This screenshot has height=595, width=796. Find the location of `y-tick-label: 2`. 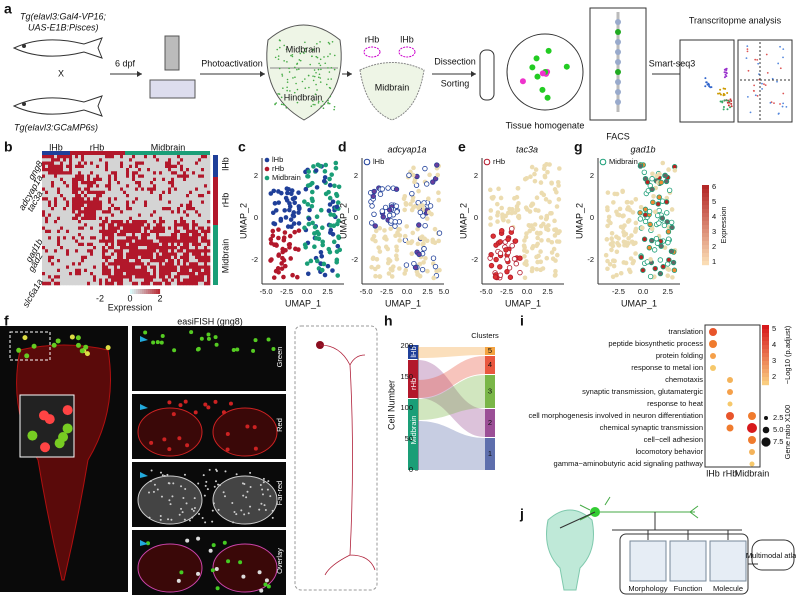

y-tick-label: 2 is located at coordinates (592, 175).